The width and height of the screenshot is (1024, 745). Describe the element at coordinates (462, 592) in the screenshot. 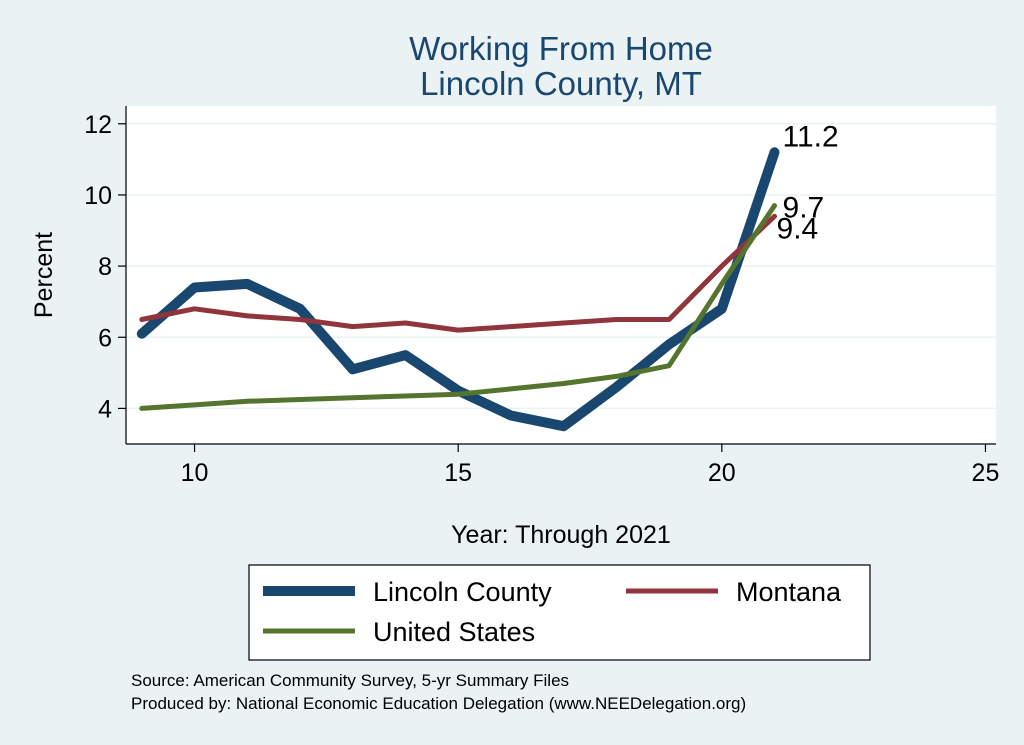

I see `legend-label-lincoln-county: Lincoln County` at that location.